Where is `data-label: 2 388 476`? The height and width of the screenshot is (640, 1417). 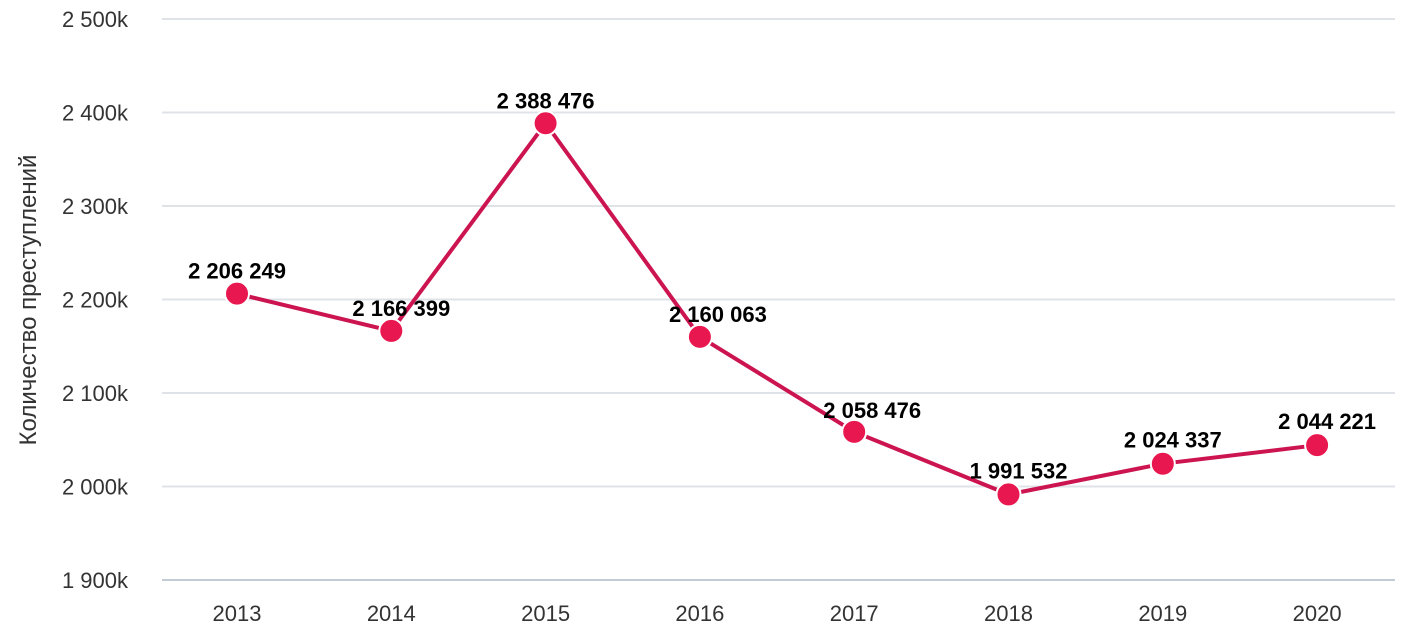
data-label: 2 388 476 is located at coordinates (546, 100).